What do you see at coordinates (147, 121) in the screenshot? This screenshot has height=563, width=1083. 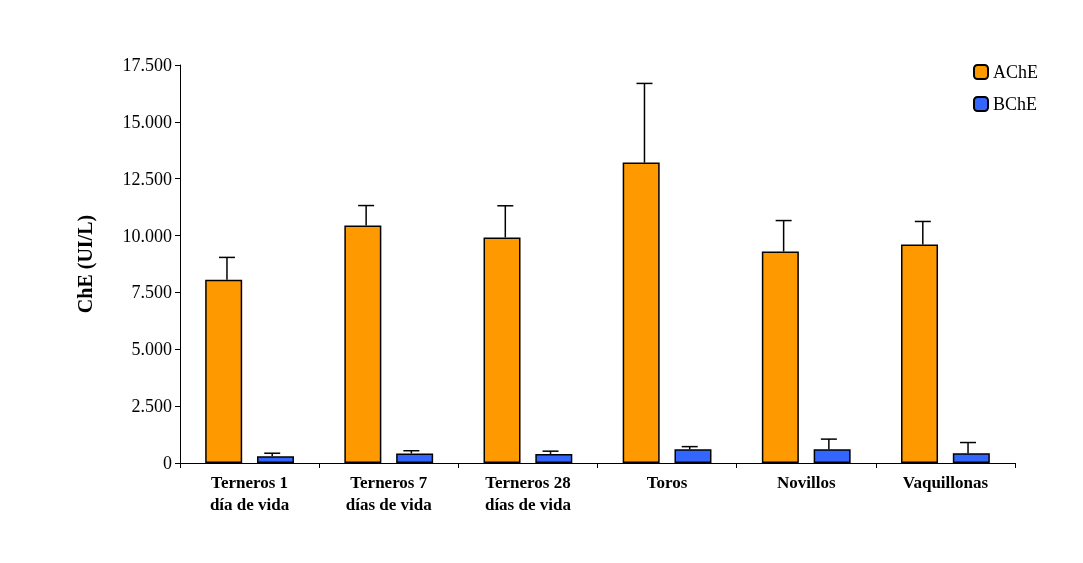 I see `y-tick-label: 15.000` at bounding box center [147, 121].